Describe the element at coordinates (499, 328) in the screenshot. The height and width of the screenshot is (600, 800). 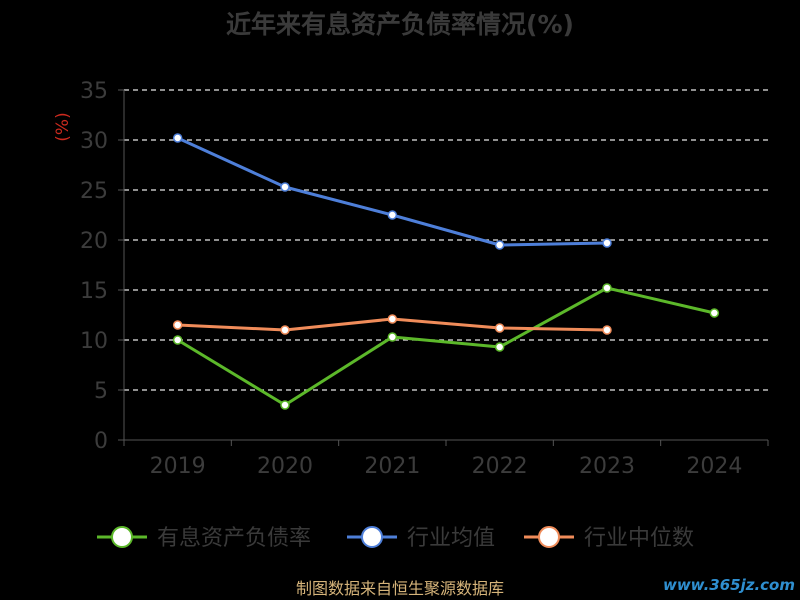
I see `data-point-2-2022` at that location.